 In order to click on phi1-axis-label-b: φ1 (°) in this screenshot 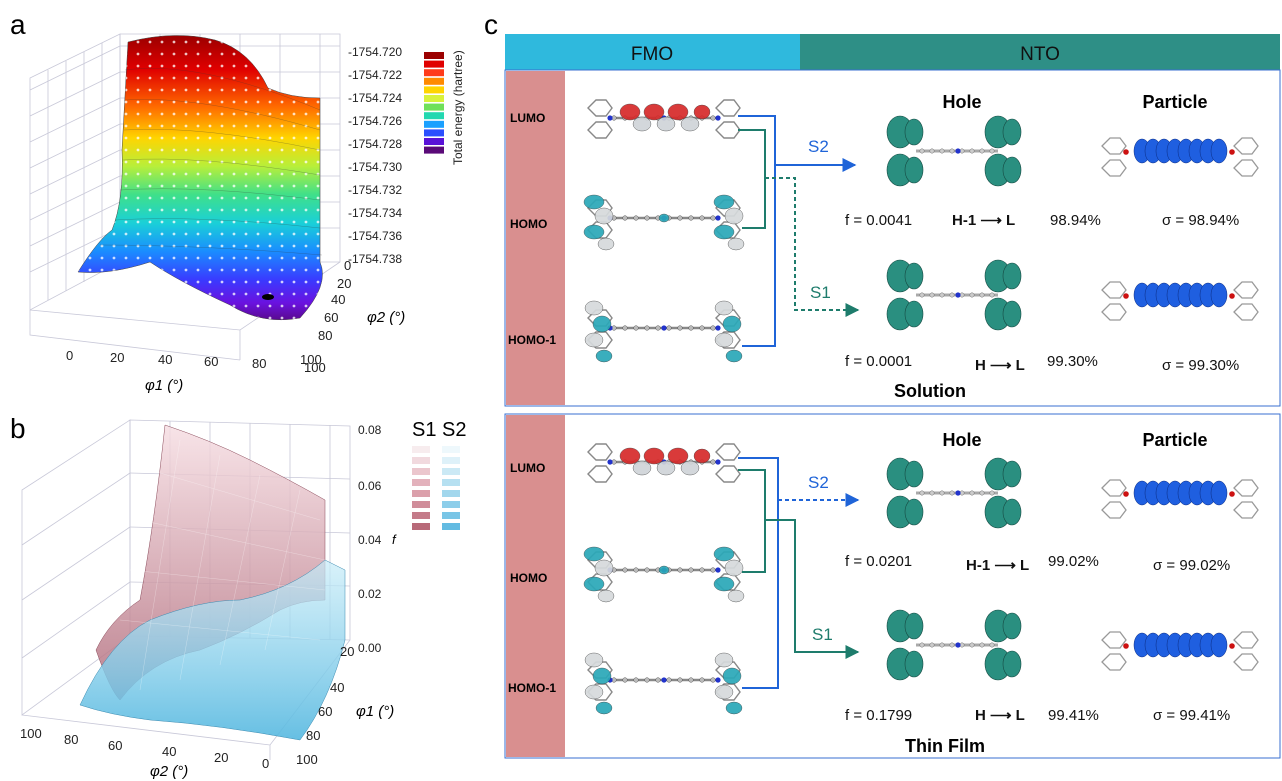, I will do `click(375, 711)`.